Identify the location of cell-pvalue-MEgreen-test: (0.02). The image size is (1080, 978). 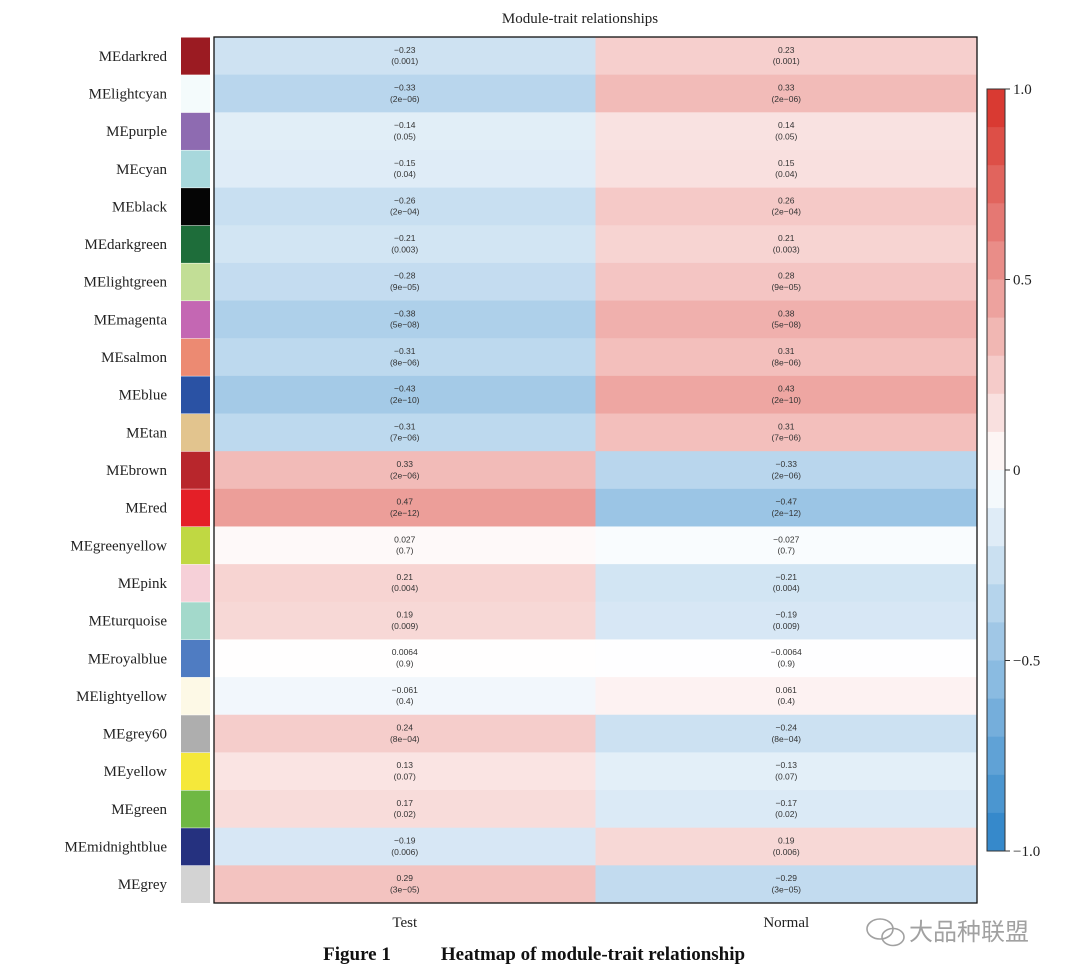
(405, 814).